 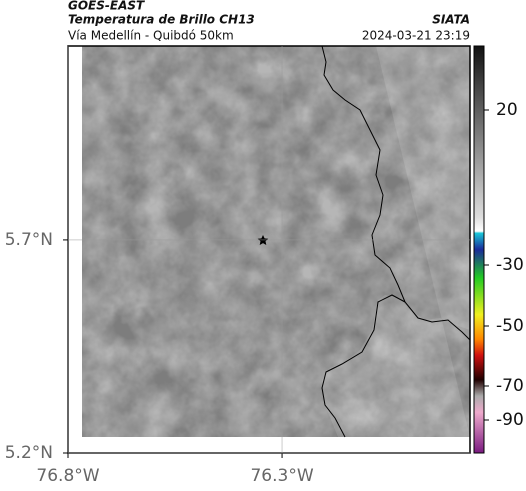 What do you see at coordinates (151, 36) in the screenshot?
I see `area: Vía Medellín - Quibdó 50km` at bounding box center [151, 36].